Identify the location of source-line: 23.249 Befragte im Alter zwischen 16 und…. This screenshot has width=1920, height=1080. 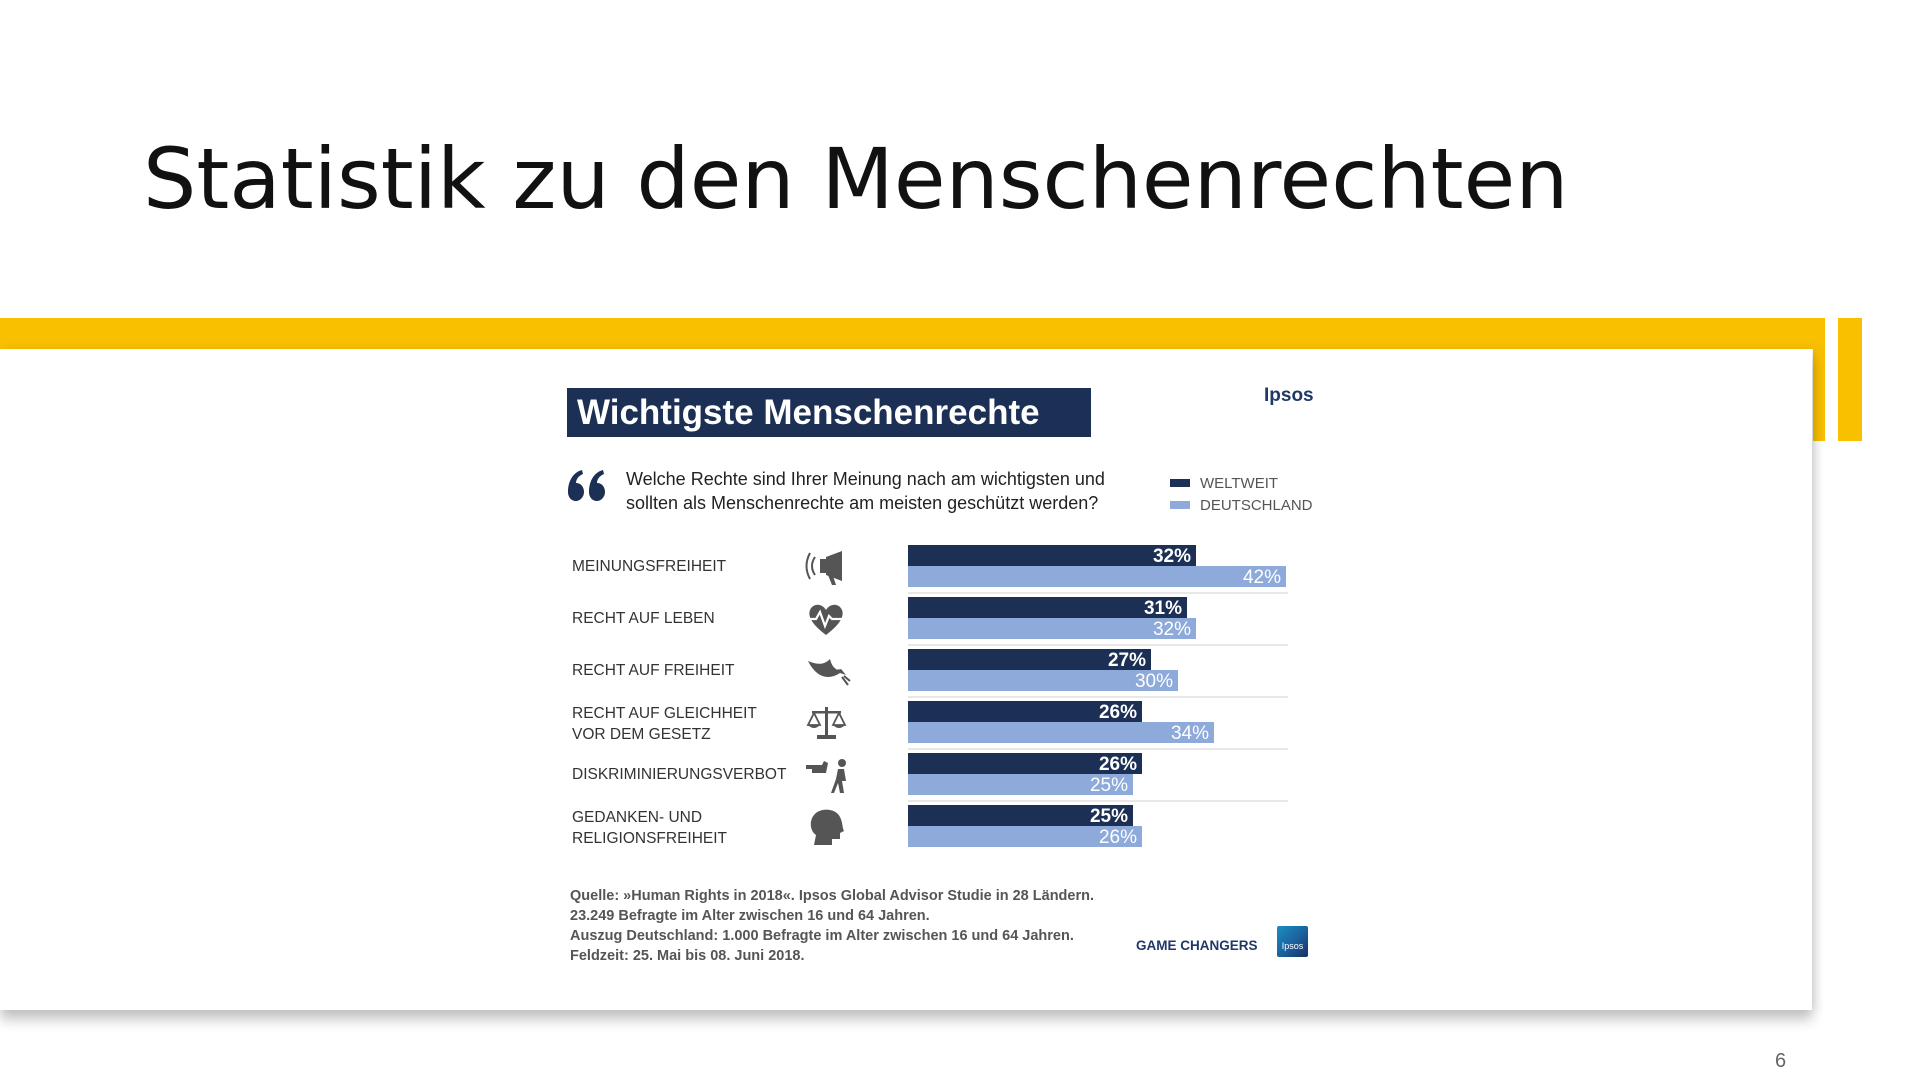
(750, 916).